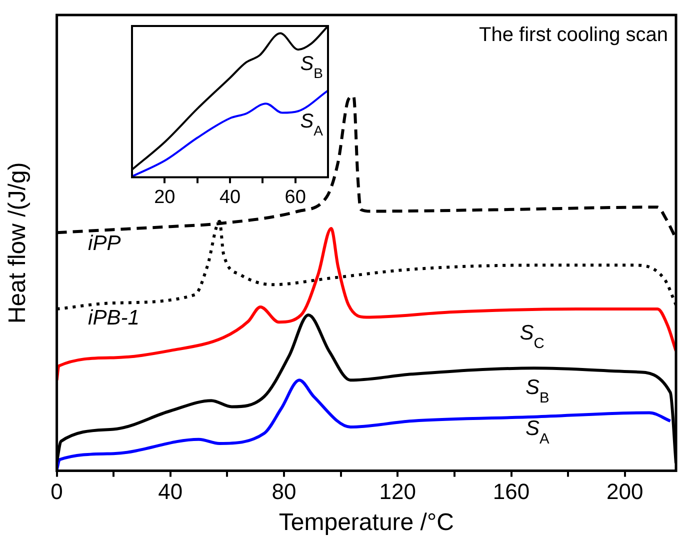 The height and width of the screenshot is (542, 678). I want to click on x-tick-label: 80, so click(284, 491).